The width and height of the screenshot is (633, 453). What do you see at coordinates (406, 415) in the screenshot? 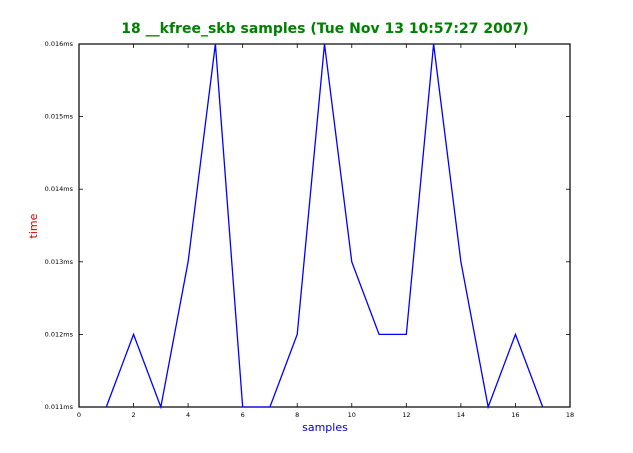
I see `x-tick-label: 12` at bounding box center [406, 415].